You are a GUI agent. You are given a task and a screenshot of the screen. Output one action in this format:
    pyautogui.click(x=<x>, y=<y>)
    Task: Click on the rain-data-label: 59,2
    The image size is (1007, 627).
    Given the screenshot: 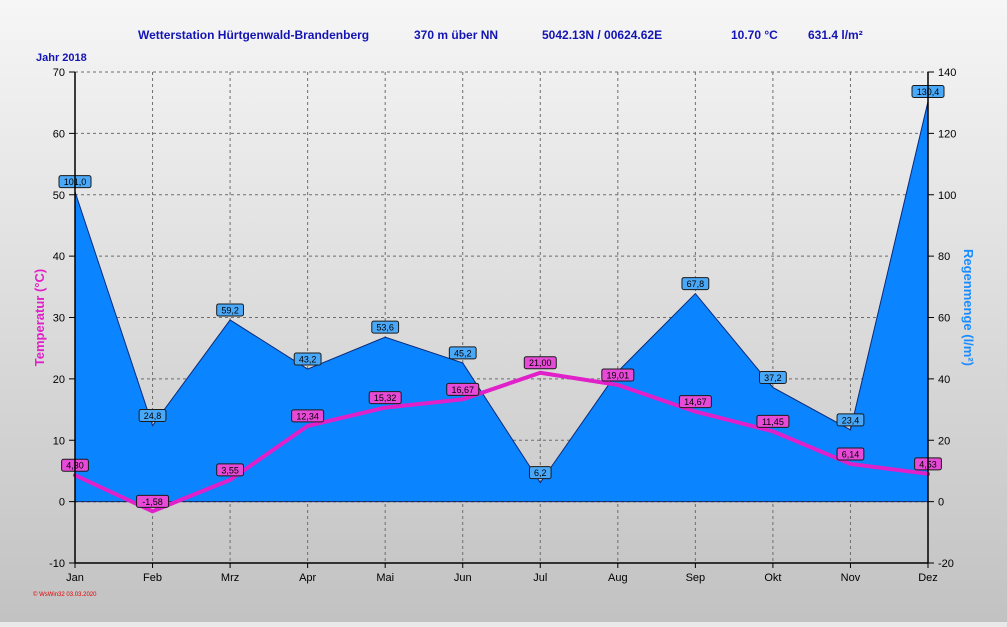 What is the action you would take?
    pyautogui.click(x=230, y=310)
    